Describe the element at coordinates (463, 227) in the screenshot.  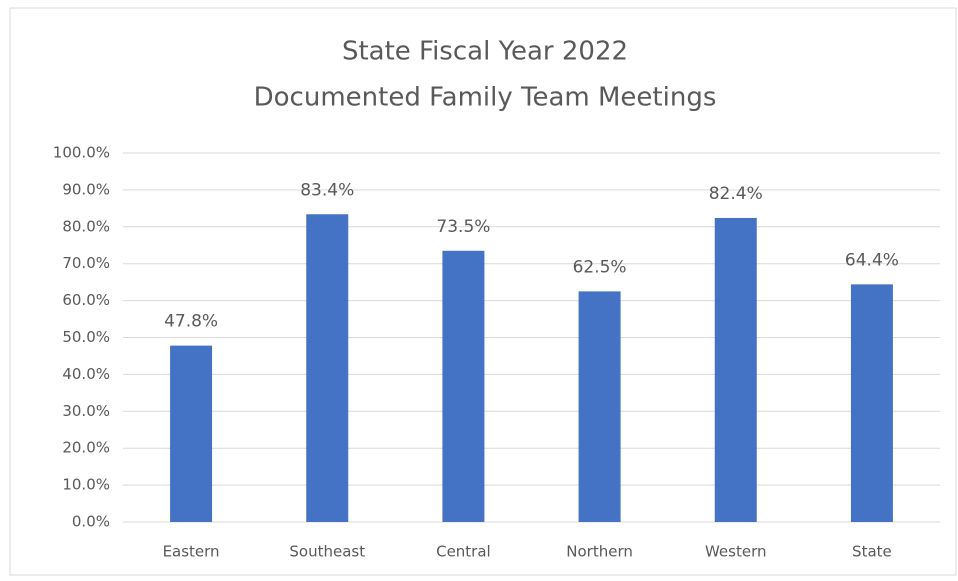
I see `data-label: 73.5%` at that location.